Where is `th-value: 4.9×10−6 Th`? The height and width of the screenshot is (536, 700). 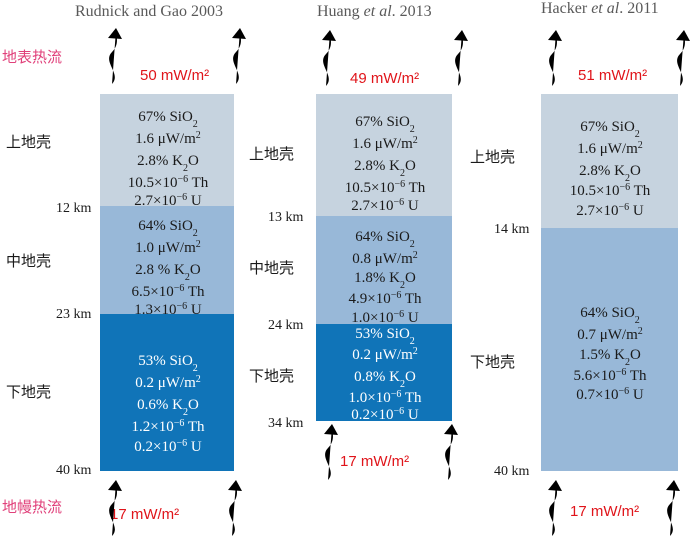
th-value: 4.9×10−6 Th is located at coordinates (385, 299).